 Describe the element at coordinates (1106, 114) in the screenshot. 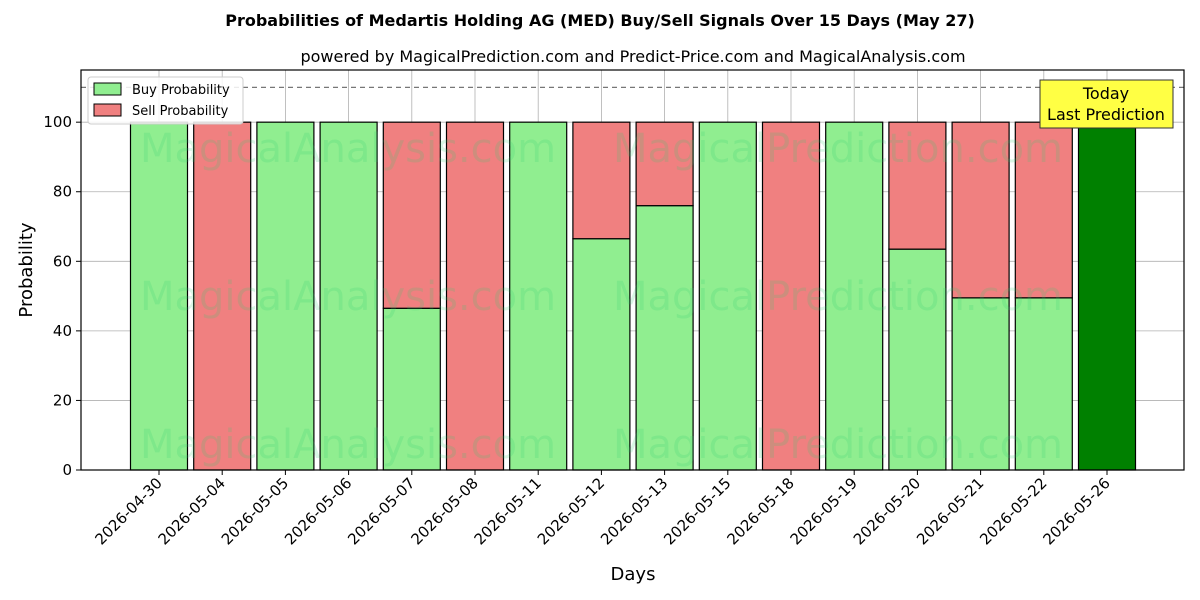

I see `annotation-line2: Last Prediction` at that location.